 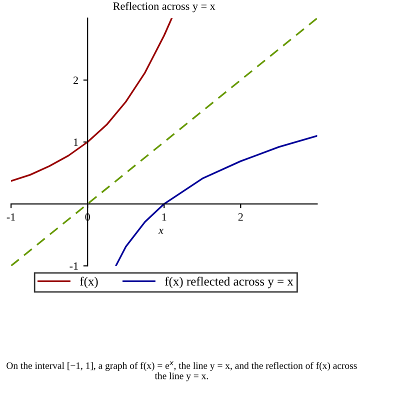 What do you see at coordinates (229, 282) in the screenshot?
I see `legend-label: f(x) reflected across y = x` at bounding box center [229, 282].